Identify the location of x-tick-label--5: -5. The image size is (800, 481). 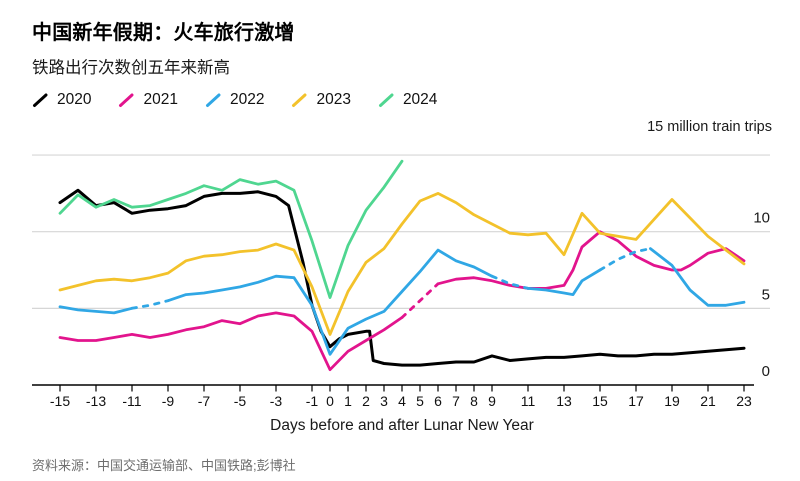
(240, 401).